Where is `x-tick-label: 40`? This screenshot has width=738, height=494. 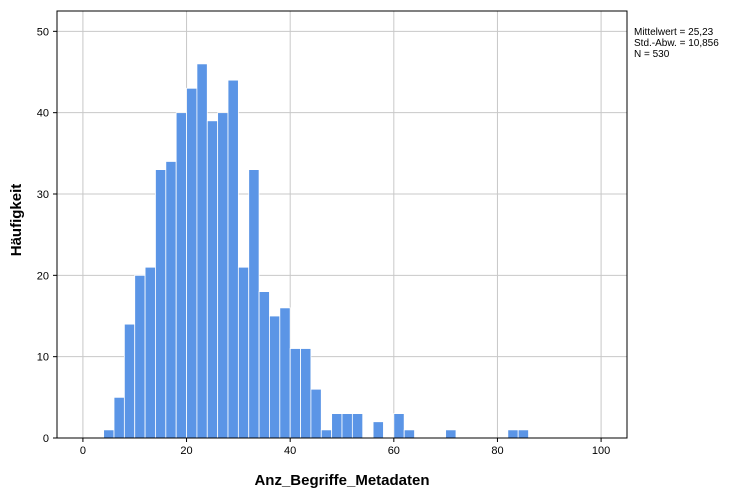
x-tick-label: 40 is located at coordinates (290, 451).